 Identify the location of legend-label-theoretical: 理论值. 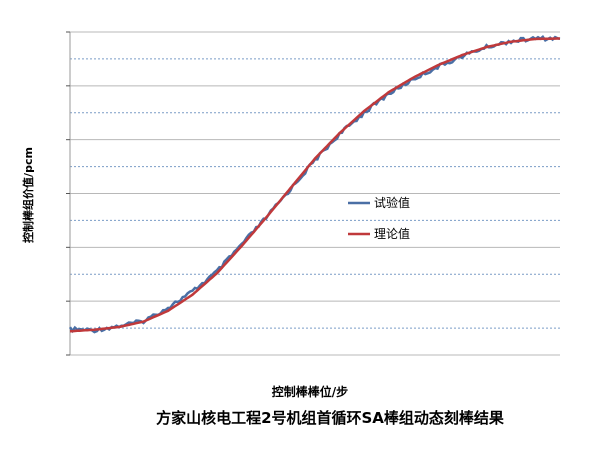
(392, 233).